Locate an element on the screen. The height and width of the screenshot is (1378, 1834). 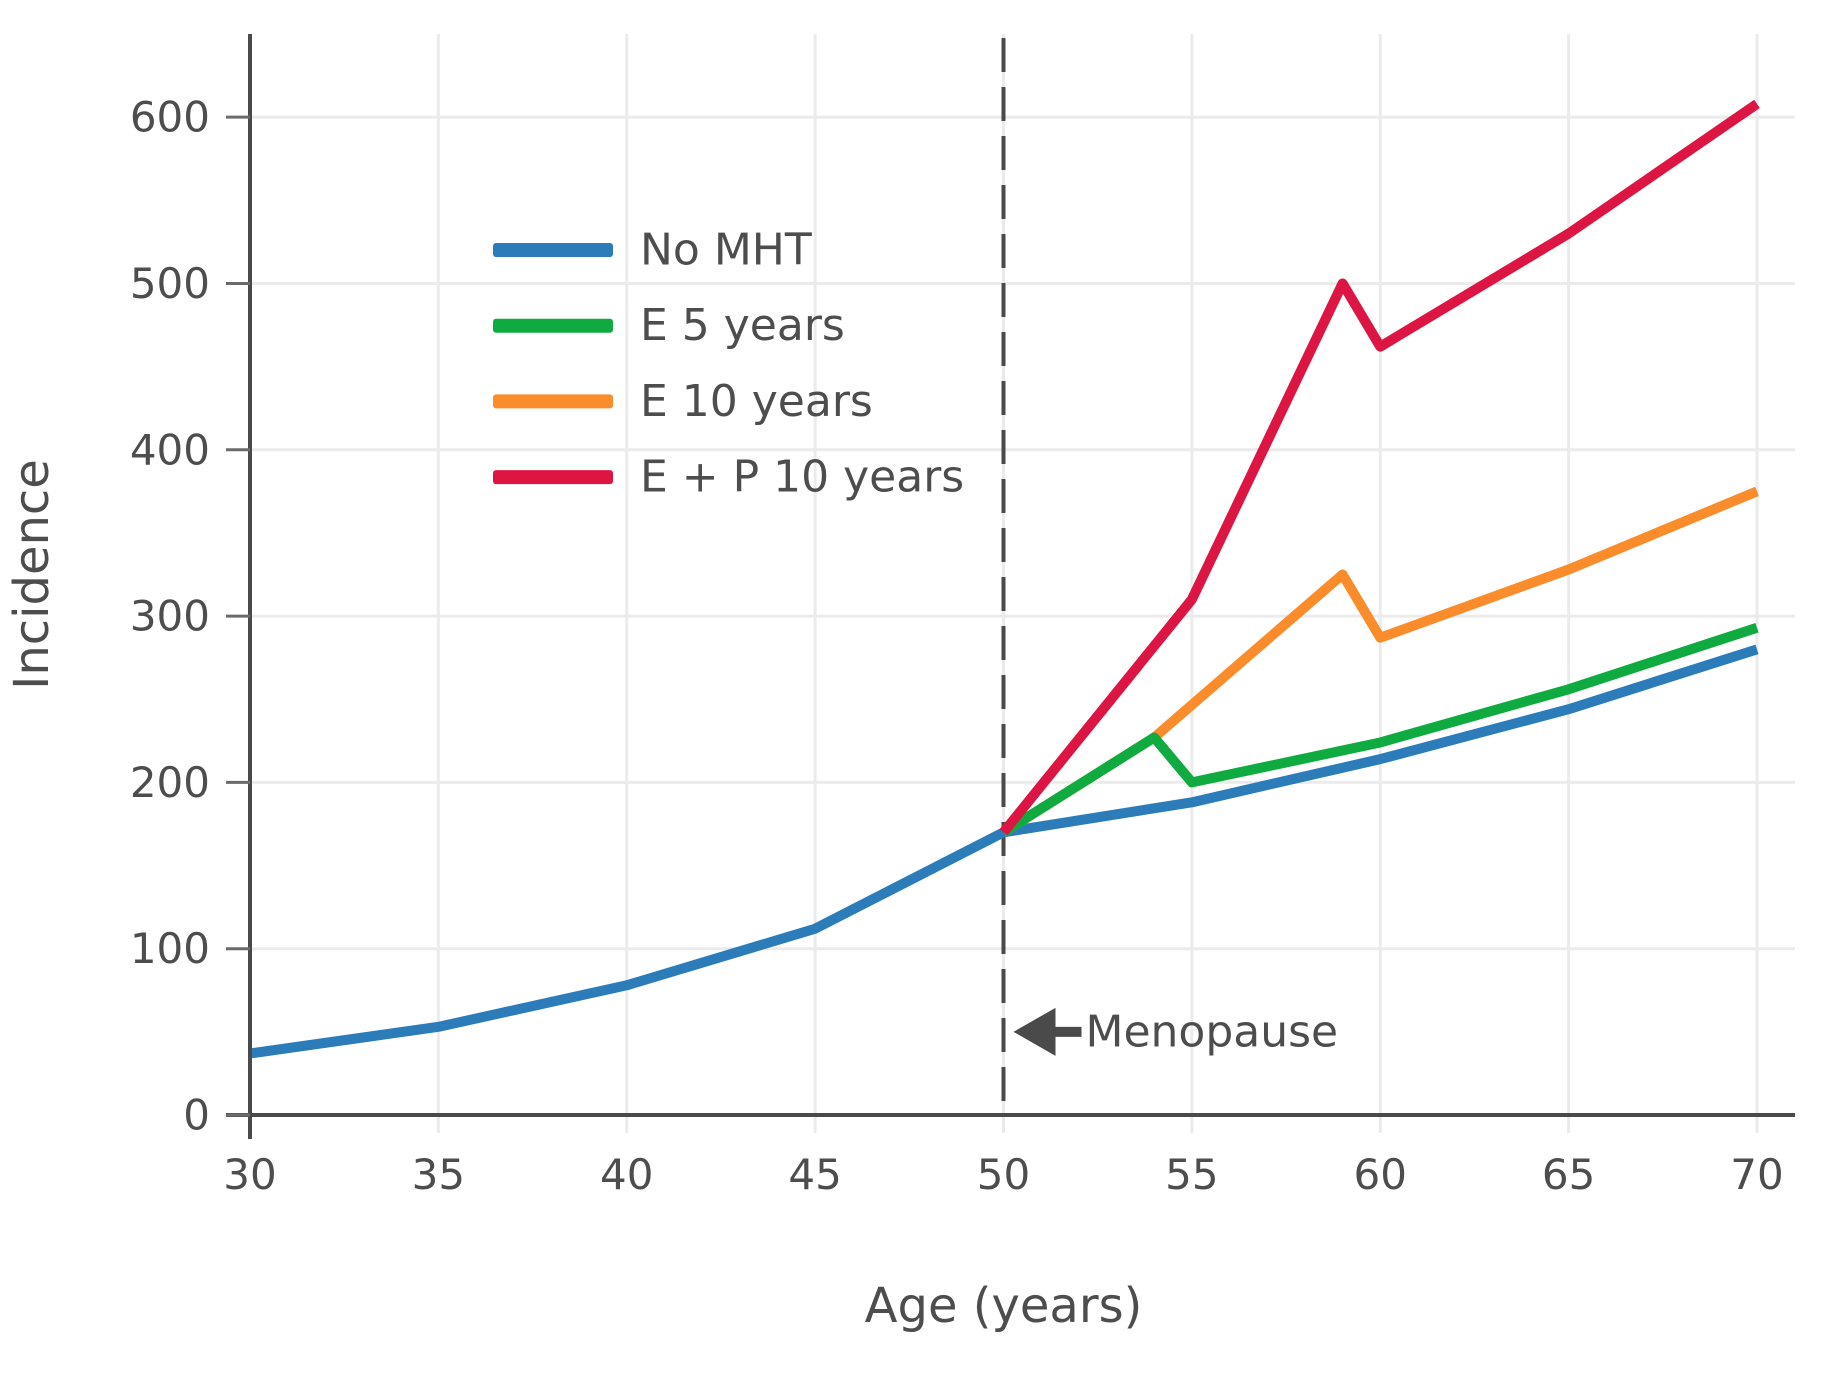
legend-label: E 10 years is located at coordinates (756, 401).